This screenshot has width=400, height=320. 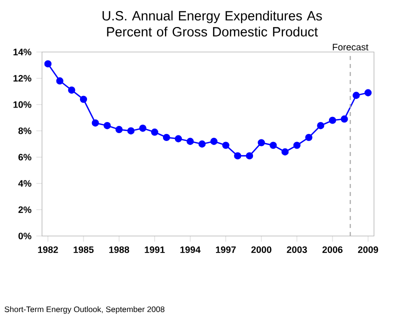 What do you see at coordinates (226, 249) in the screenshot?
I see `x-tick-label: 1997` at bounding box center [226, 249].